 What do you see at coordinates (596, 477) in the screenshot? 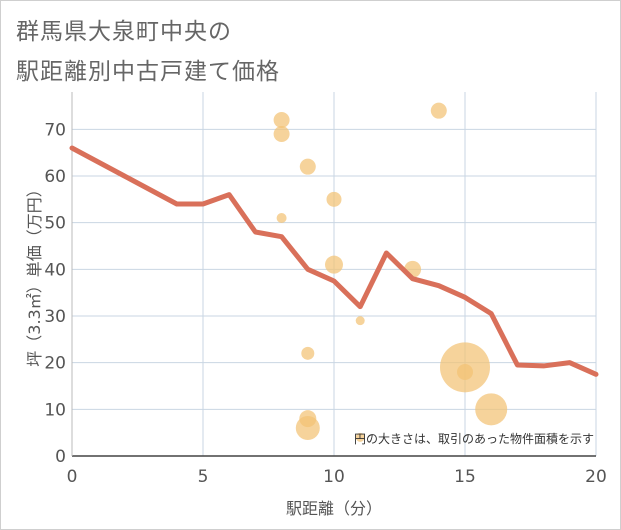
I see `x-tick-label: 20` at bounding box center [596, 477].